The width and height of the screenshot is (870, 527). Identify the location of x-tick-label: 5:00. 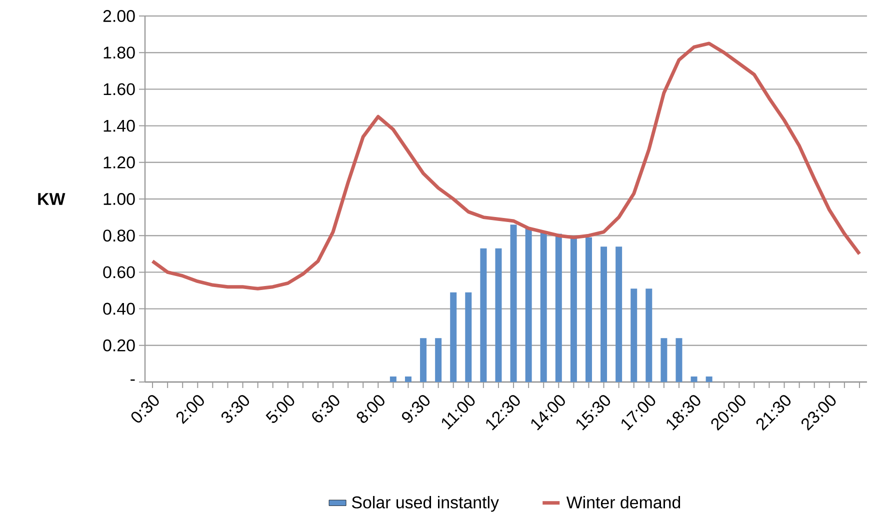
(280, 409).